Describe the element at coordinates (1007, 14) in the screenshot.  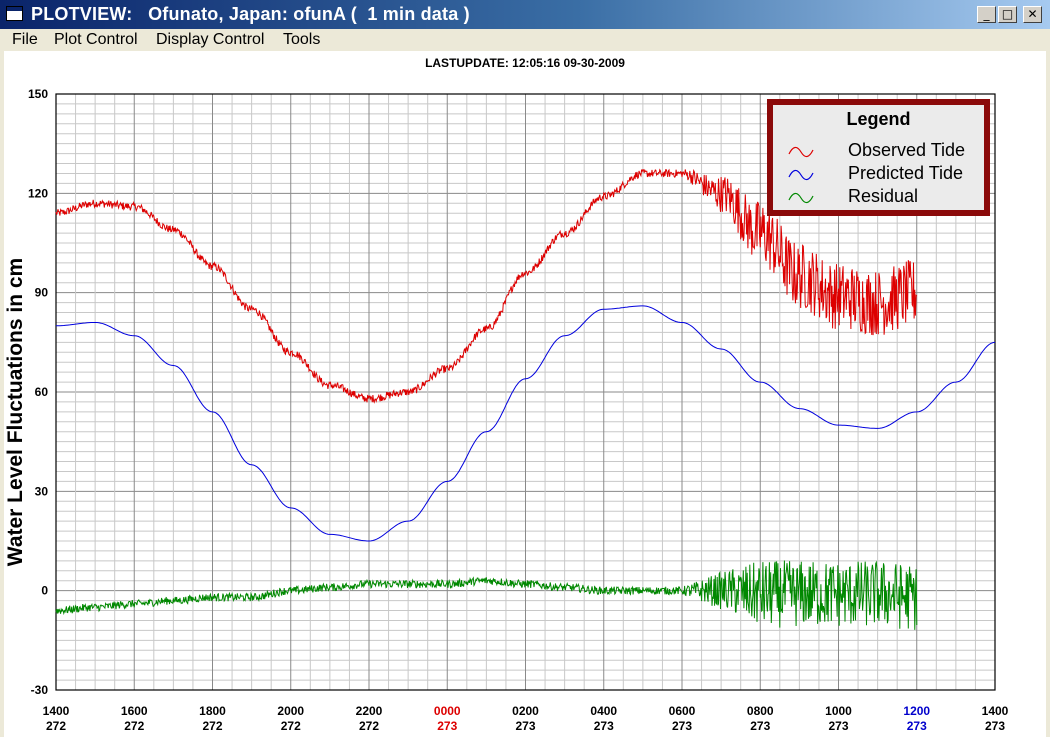
I see `maximize-button: □` at that location.